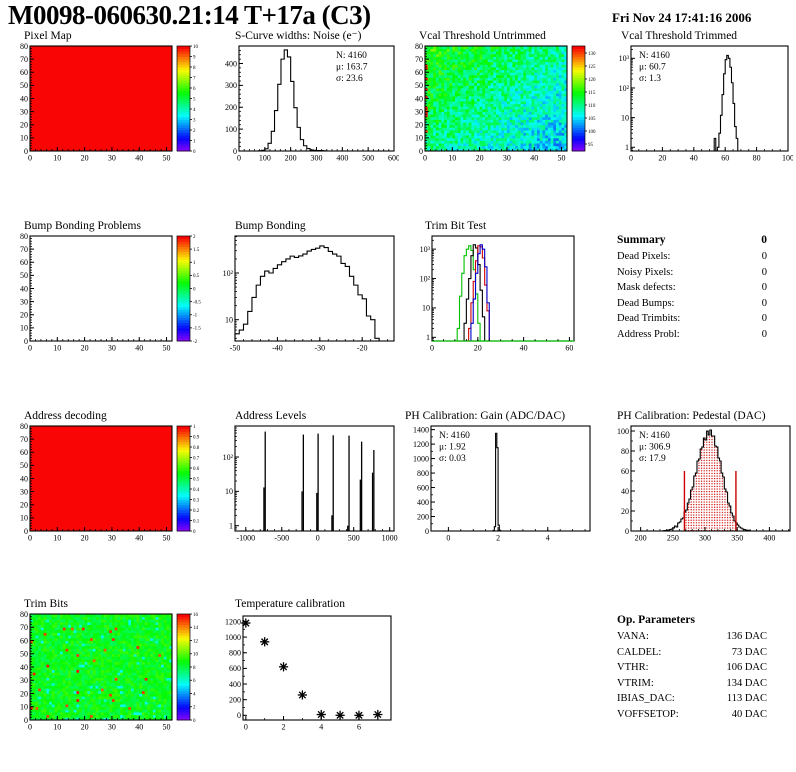 Image resolution: width=796 pixels, height=772 pixels. I want to click on op-value: 106 DAC, so click(746, 667).